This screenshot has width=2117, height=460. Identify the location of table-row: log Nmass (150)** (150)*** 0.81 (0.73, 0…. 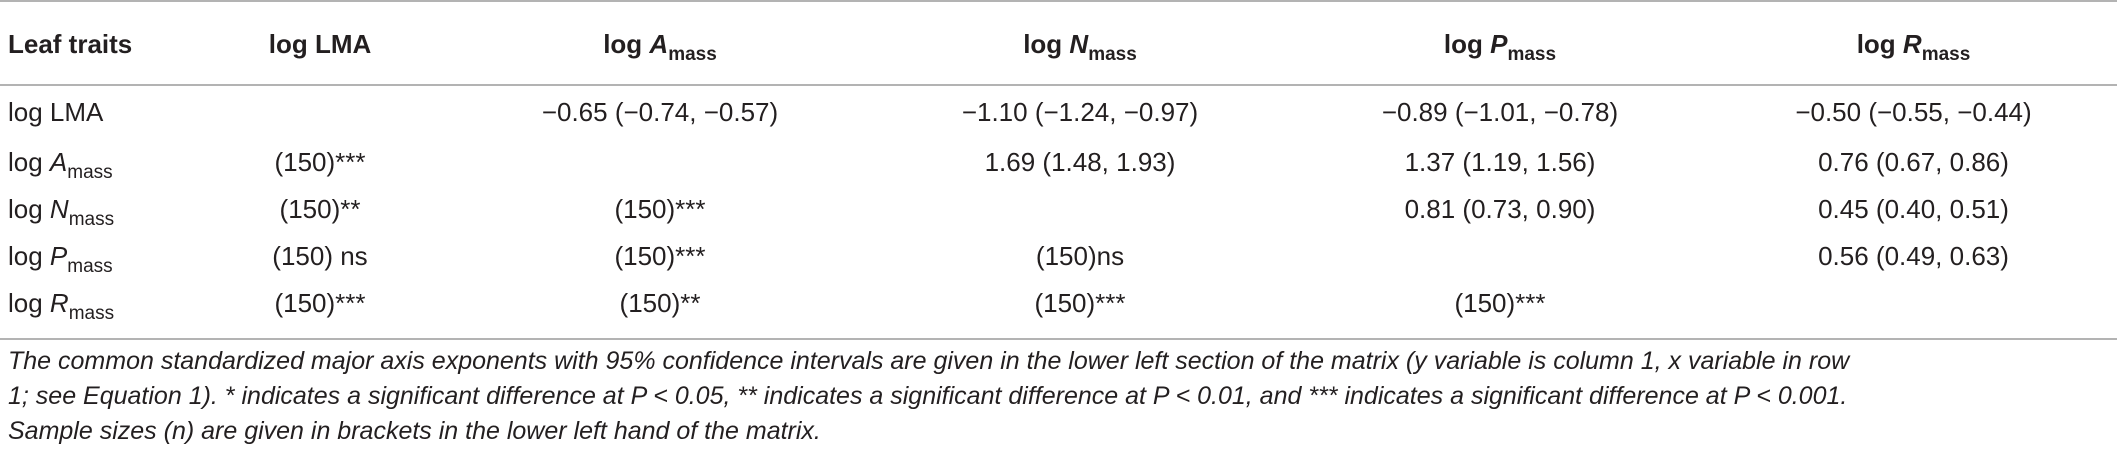
(1058, 209).